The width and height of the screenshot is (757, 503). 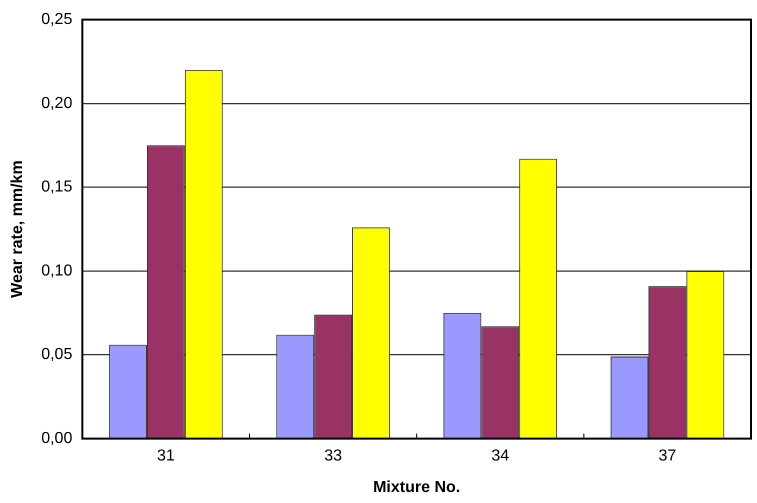 I want to click on x-tick-label: 33, so click(x=333, y=456).